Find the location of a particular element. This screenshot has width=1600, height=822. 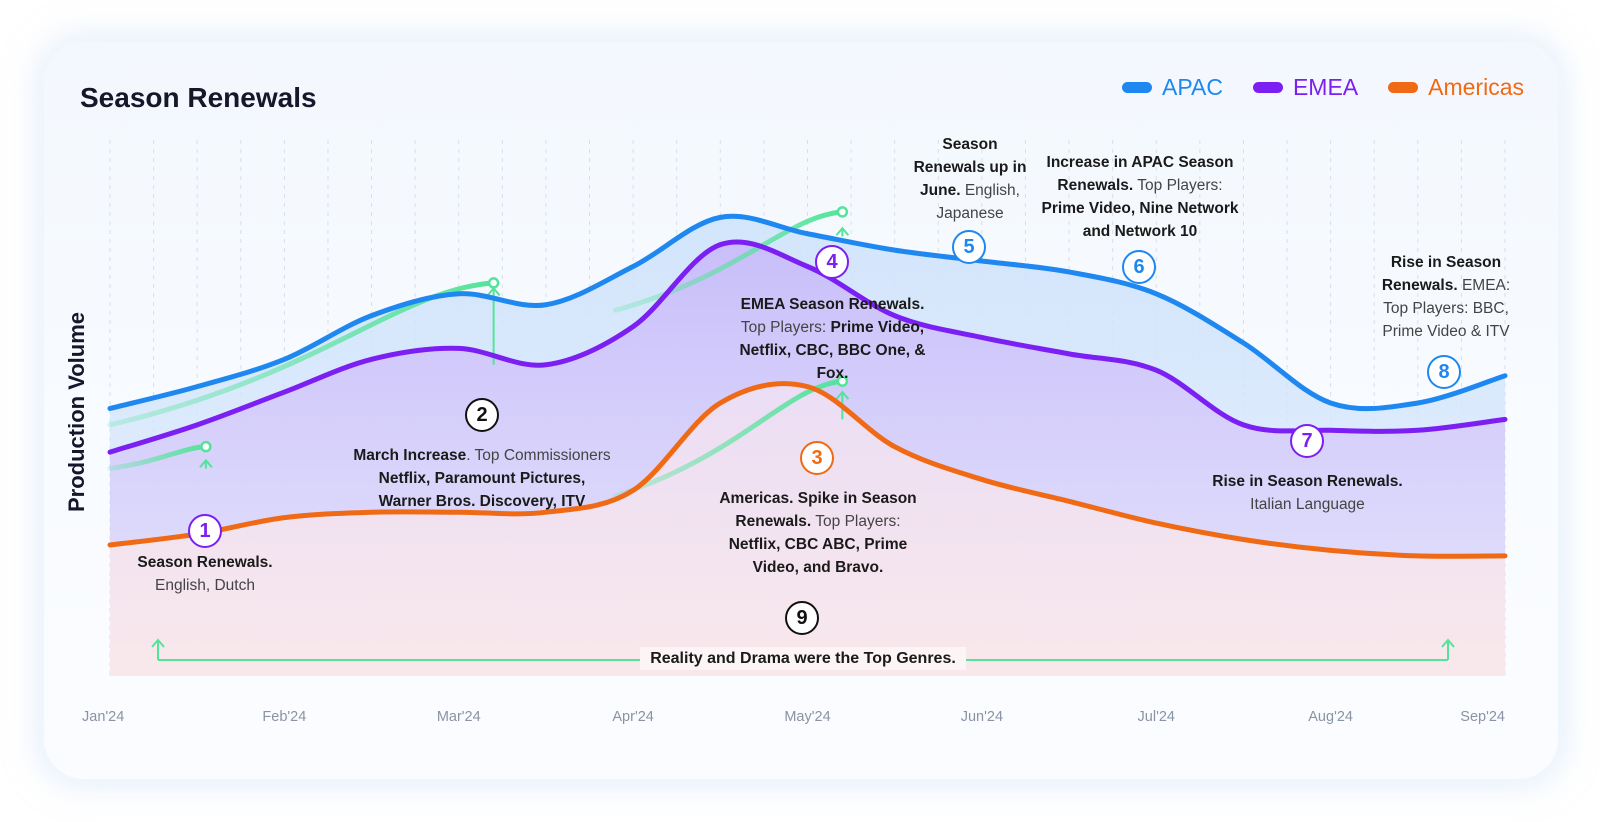

x-tick-label: Feb'24 is located at coordinates (284, 717).